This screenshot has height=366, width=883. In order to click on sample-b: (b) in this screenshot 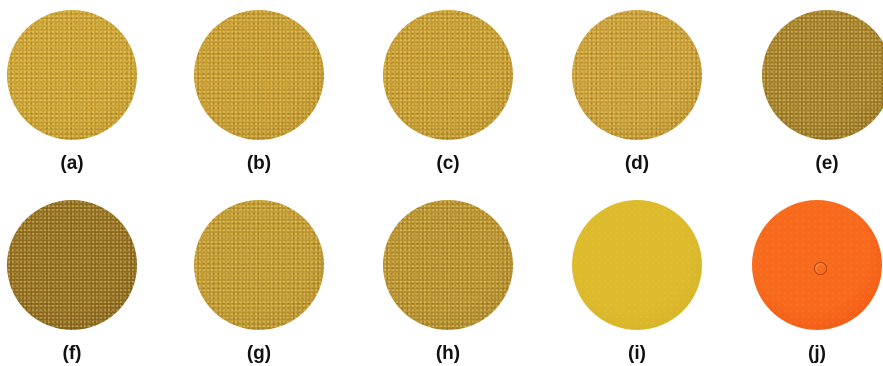, I will do `click(259, 92)`.